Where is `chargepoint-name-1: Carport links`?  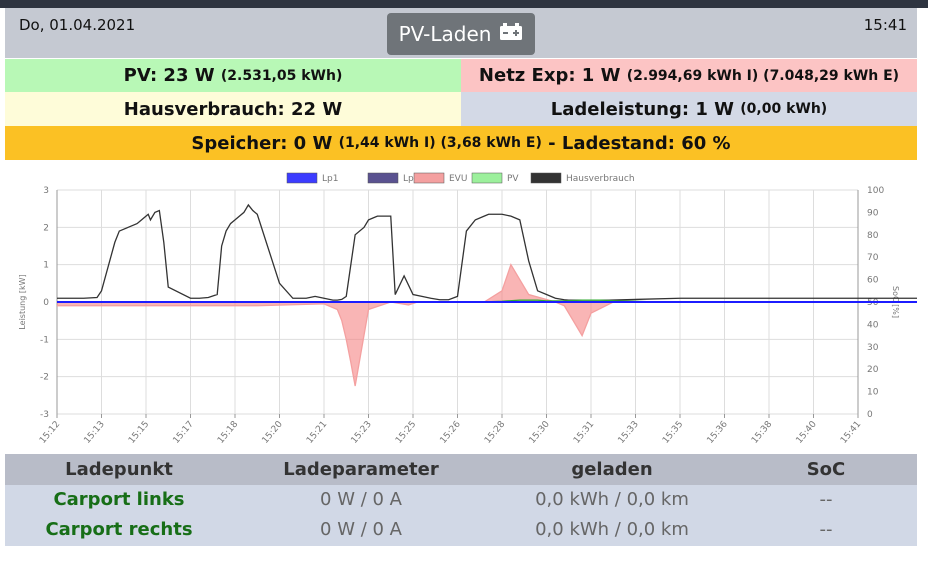 chargepoint-name-1: Carport links is located at coordinates (119, 499).